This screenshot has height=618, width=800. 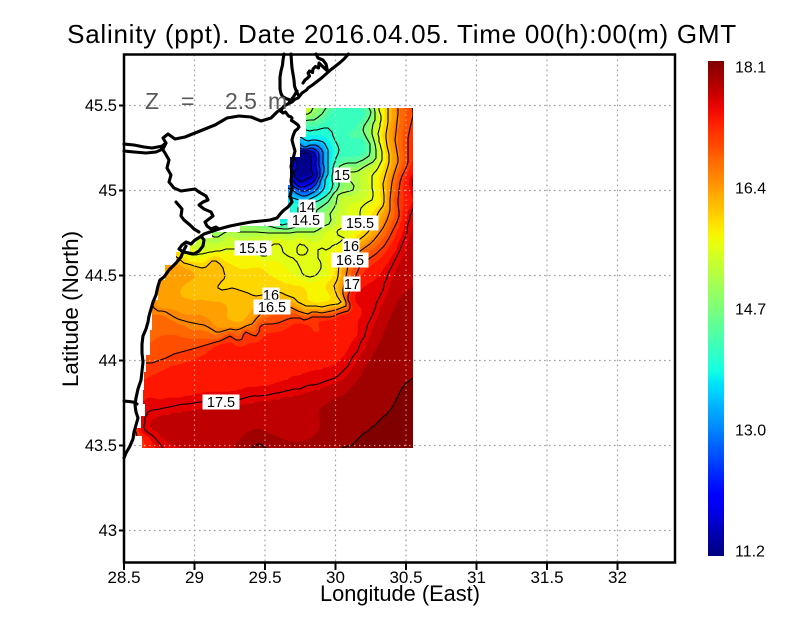 What do you see at coordinates (307, 208) in the screenshot?
I see `svg-text: 14` at bounding box center [307, 208].